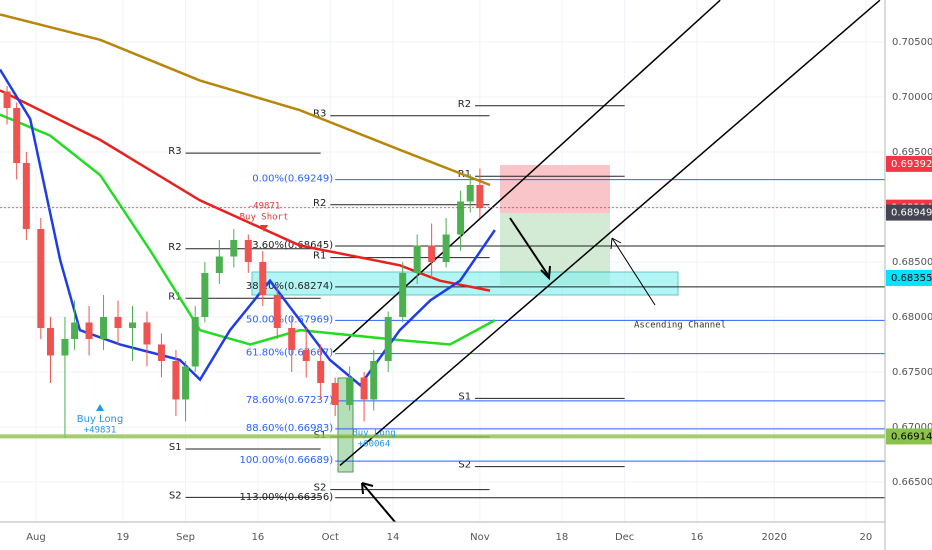  I want to click on fib-label: 78.60%(0.67237), so click(289, 400).